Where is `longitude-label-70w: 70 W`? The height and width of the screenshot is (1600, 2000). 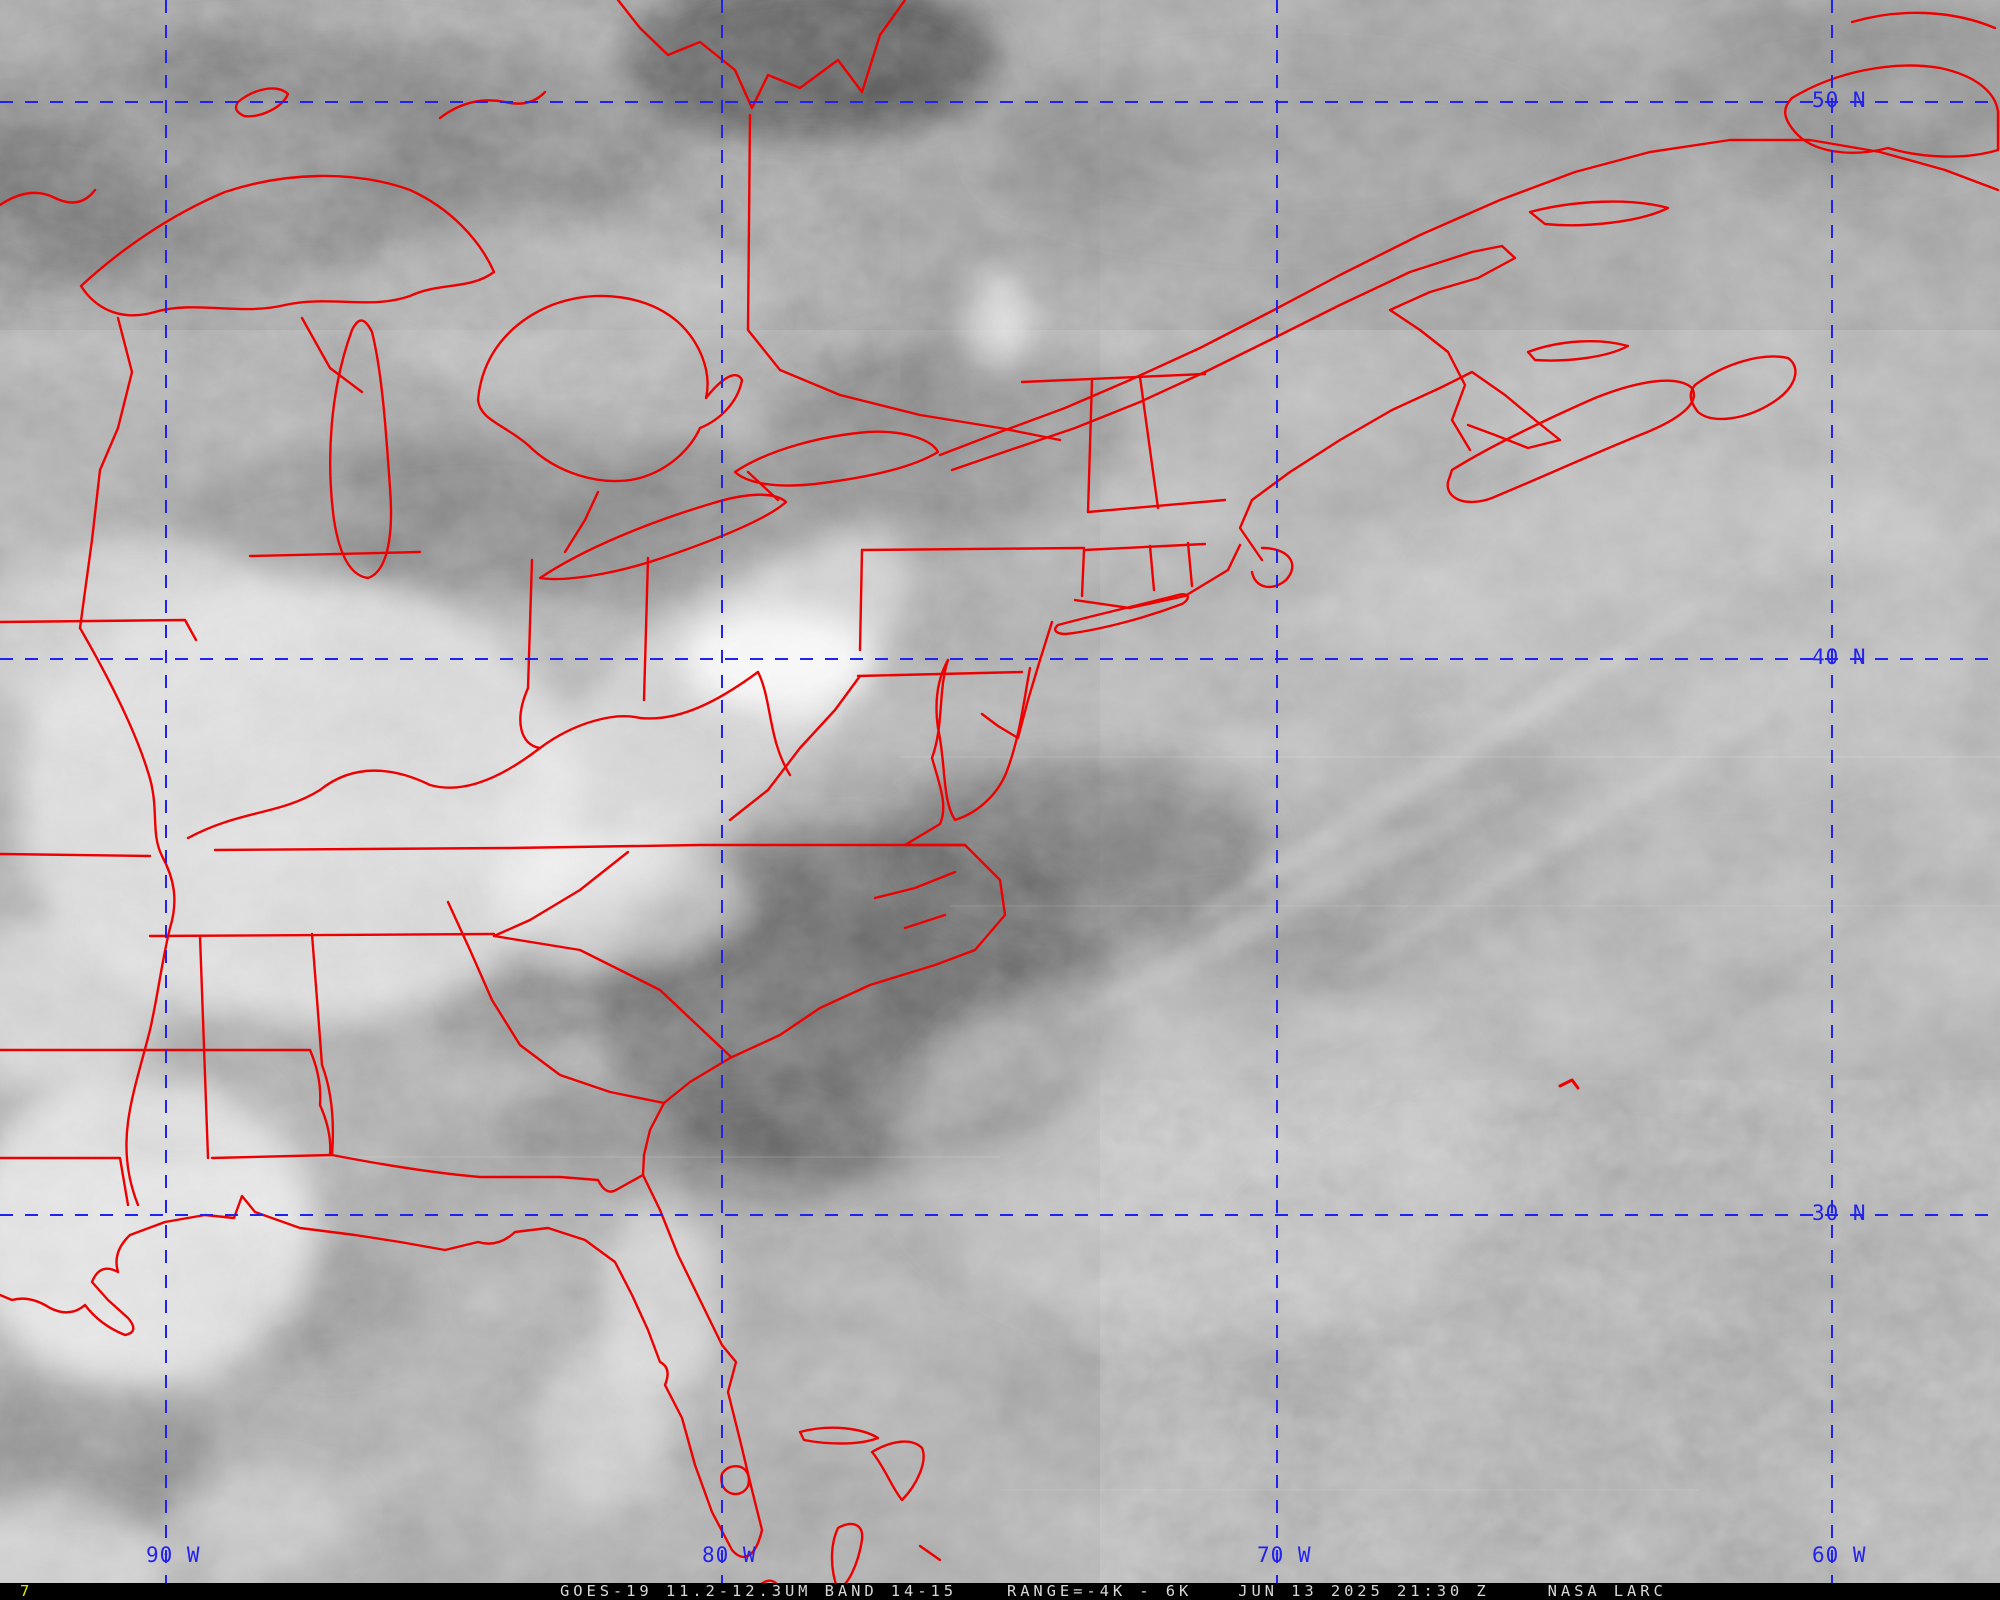 longitude-label-70w: 70 W is located at coordinates (1284, 1555).